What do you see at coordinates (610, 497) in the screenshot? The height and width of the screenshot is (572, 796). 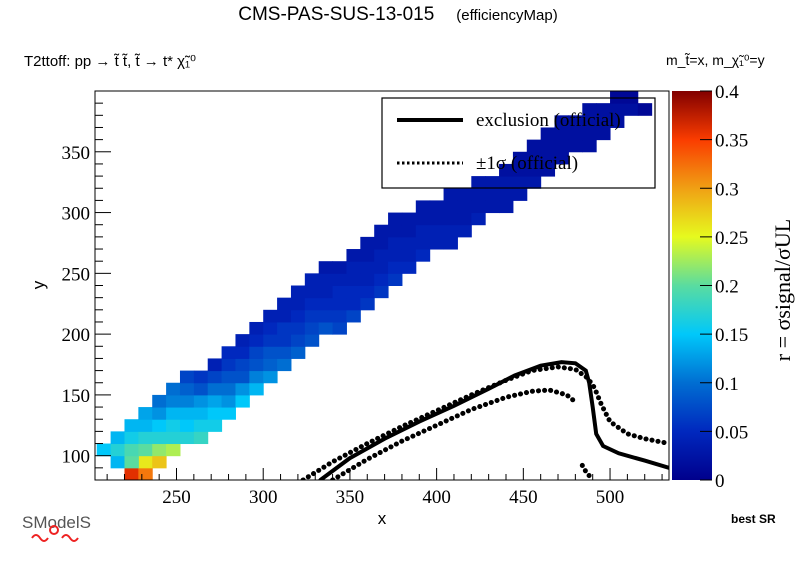 I see `x-tick-label: 500` at bounding box center [610, 497].